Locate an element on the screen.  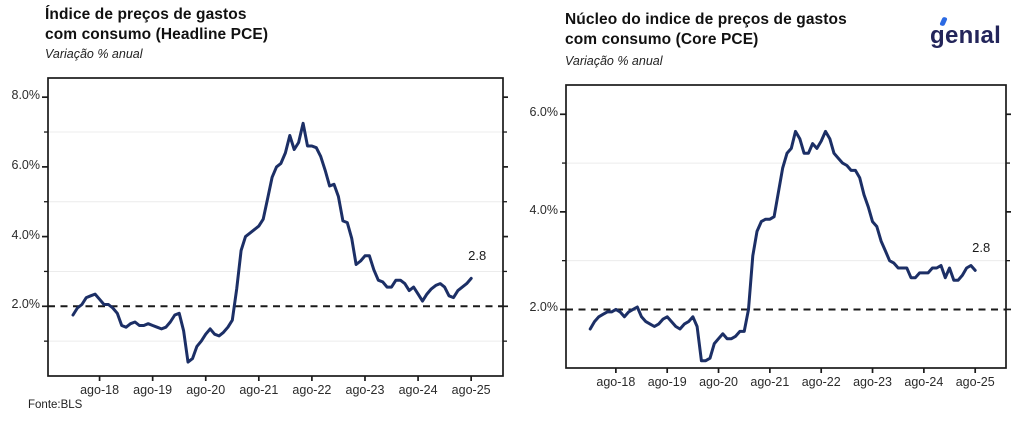
title-line-2: com consumo (Headline PCE) is located at coordinates (157, 34).